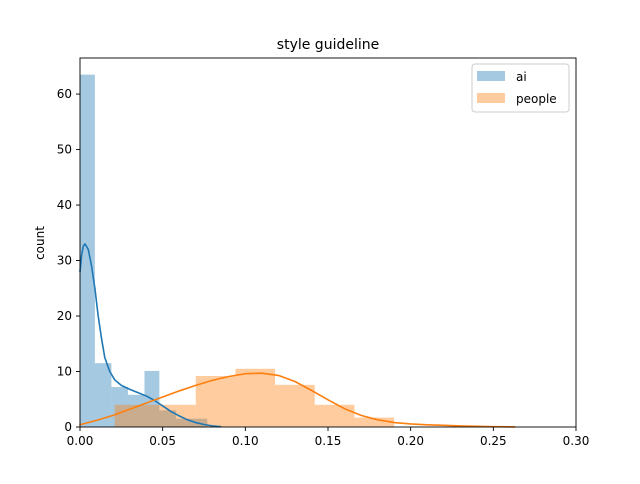 The width and height of the screenshot is (640, 484). Describe the element at coordinates (576, 441) in the screenshot. I see `x-tick-label: 0.30` at that location.